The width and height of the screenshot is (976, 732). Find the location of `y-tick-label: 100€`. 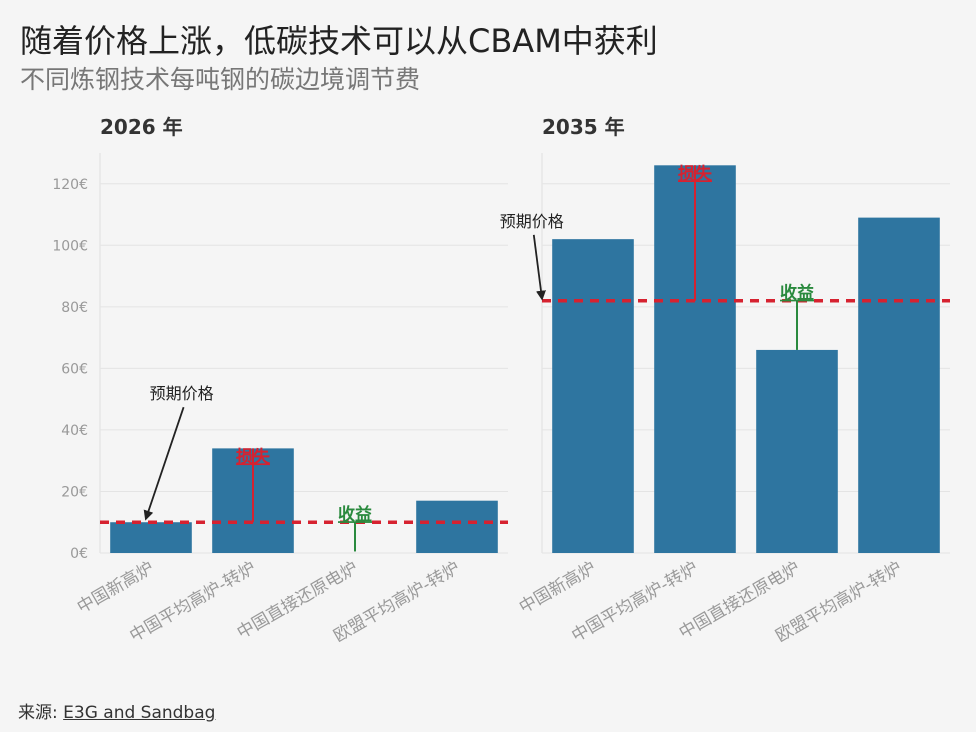

y-tick-label: 100€ is located at coordinates (70, 246).